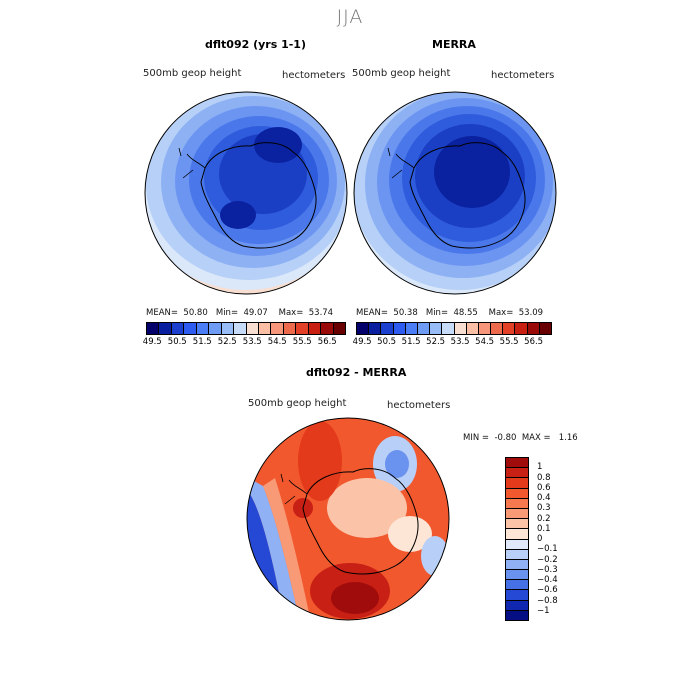 This screenshot has width=700, height=700. Describe the element at coordinates (544, 518) in the screenshot. I see `colorbar-tick-label: 0.2` at that location.